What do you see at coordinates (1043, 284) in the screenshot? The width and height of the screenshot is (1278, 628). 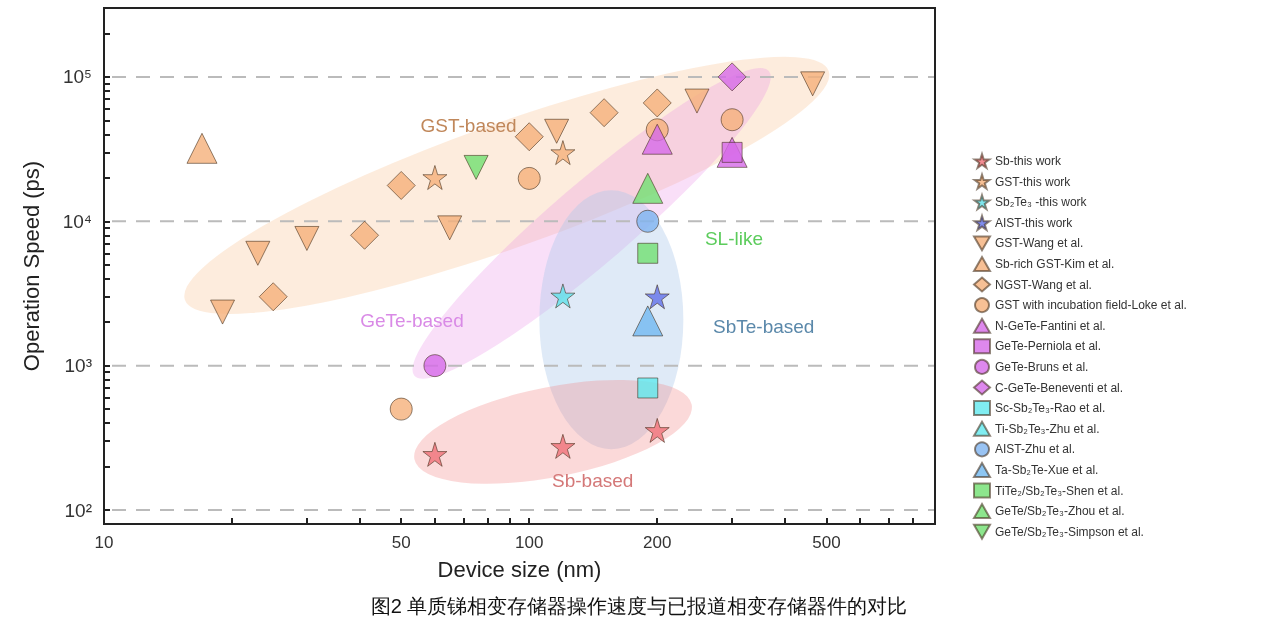 I see `legend-label: NGST-Wang et al.` at bounding box center [1043, 284].